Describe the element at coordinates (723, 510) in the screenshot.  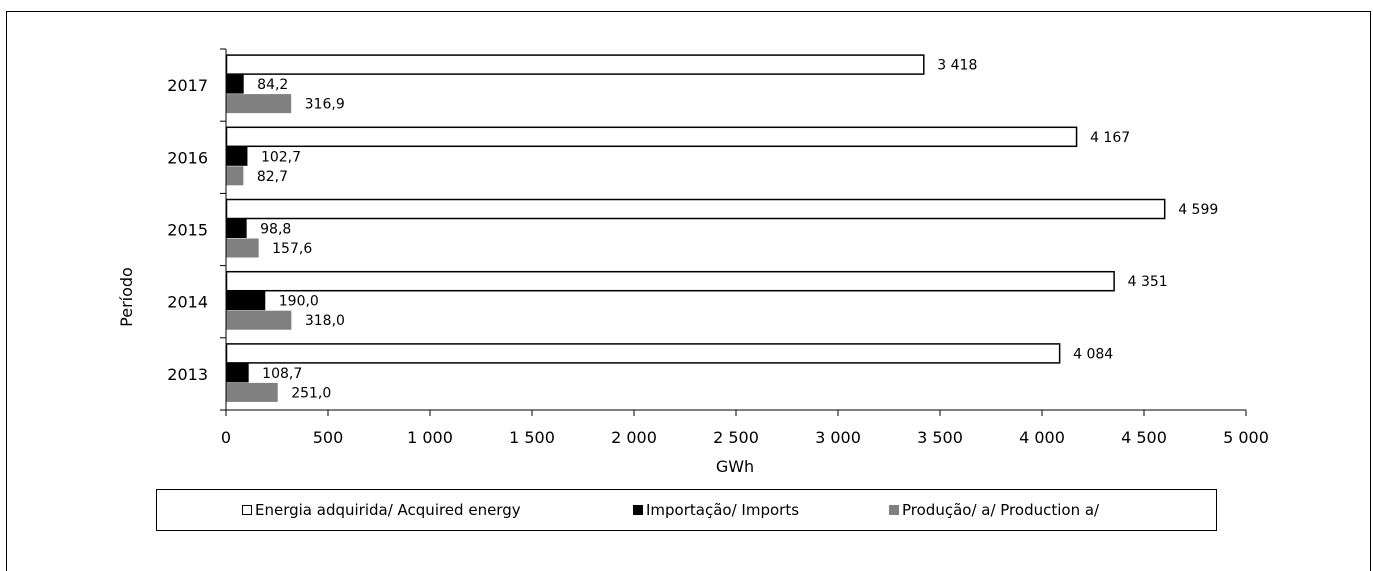
I see `legend-label: Importação/ Imports` at that location.